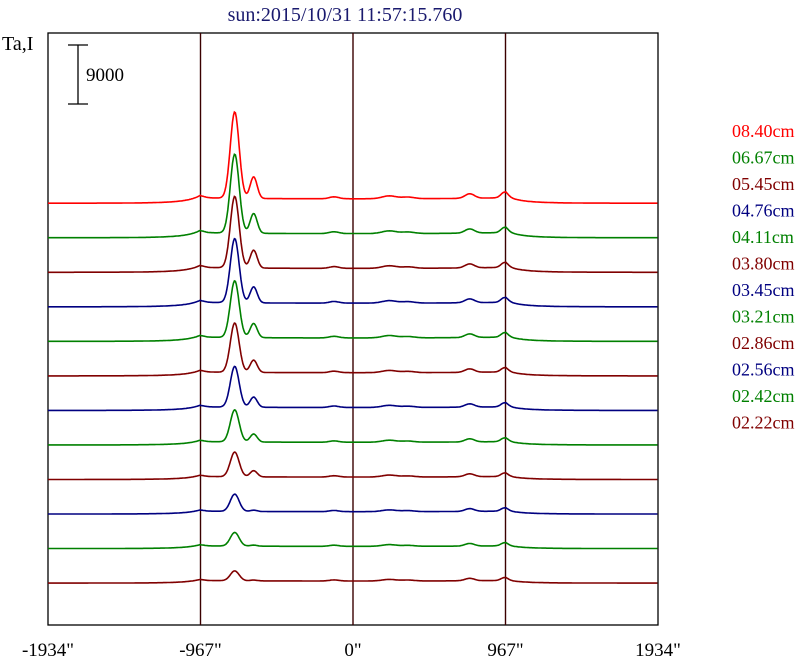  I want to click on legend-entry: 05.45cm, so click(763, 184).